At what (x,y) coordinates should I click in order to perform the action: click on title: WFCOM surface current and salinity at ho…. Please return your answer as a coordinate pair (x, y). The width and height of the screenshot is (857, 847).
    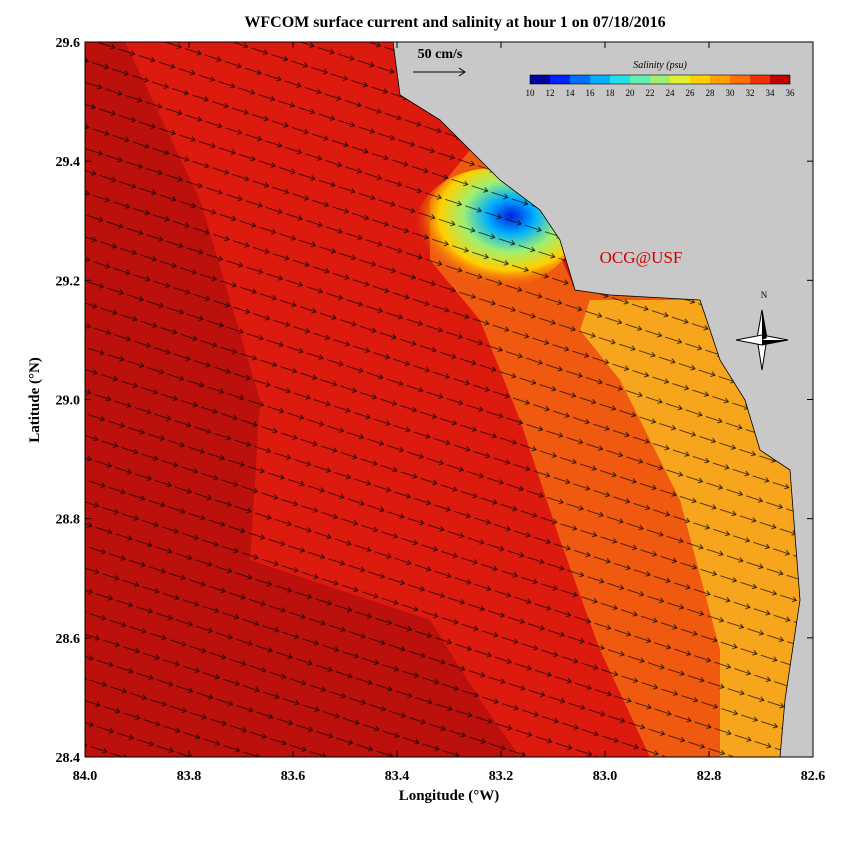
    Looking at the image, I should click on (454, 22).